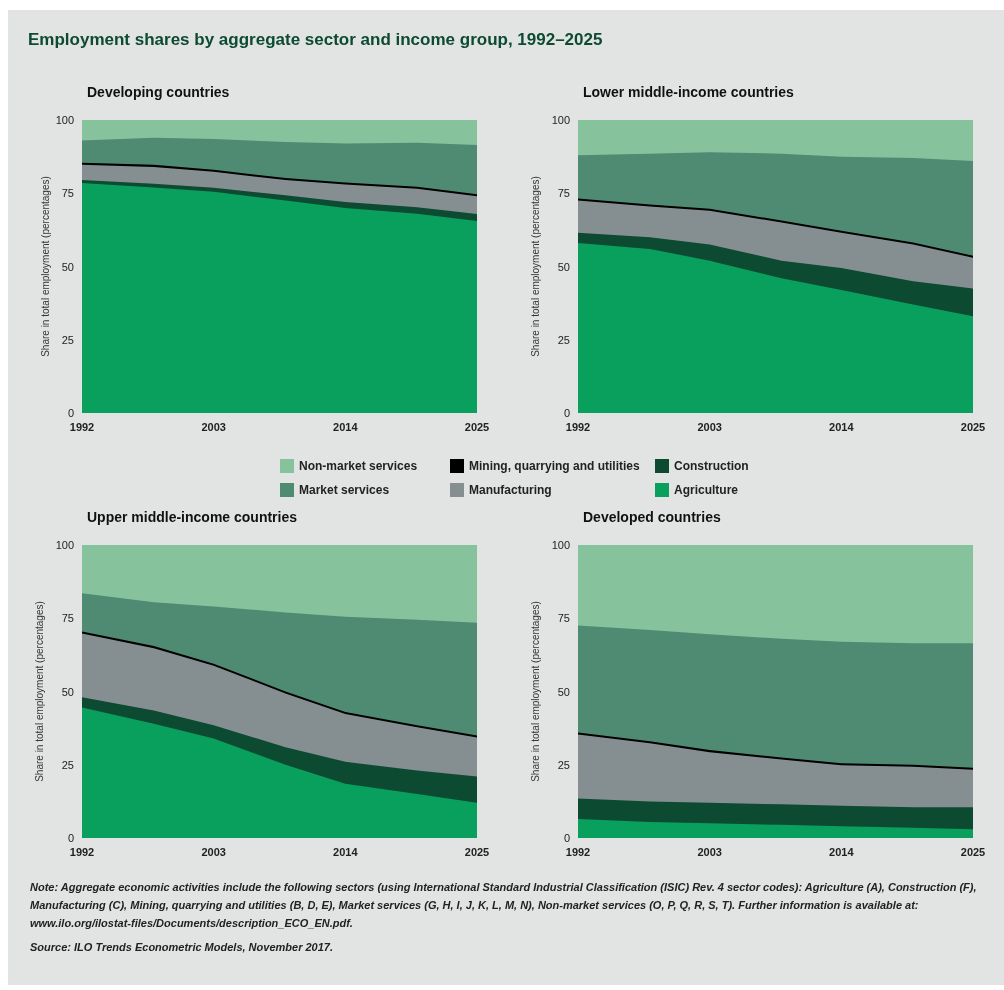 This screenshot has width=1004, height=990. Describe the element at coordinates (706, 490) in the screenshot. I see `legend-label: Agriculture` at that location.